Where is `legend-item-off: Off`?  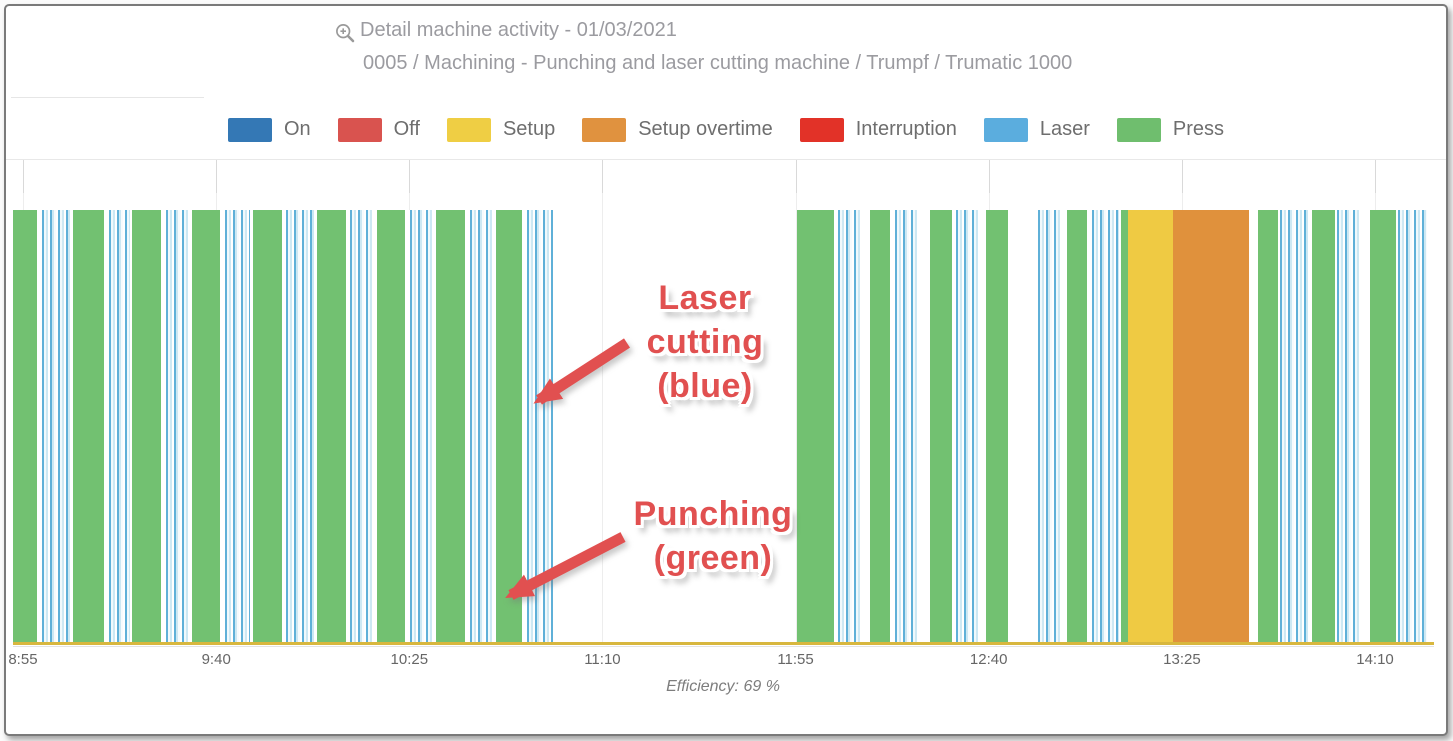
legend-item-off: Off is located at coordinates (378, 129).